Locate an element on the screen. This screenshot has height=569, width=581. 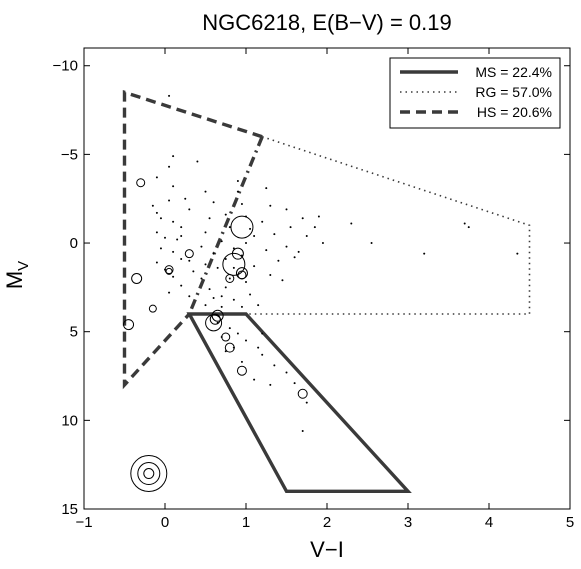
region-hs-rg-boundary is located at coordinates (225, 225).